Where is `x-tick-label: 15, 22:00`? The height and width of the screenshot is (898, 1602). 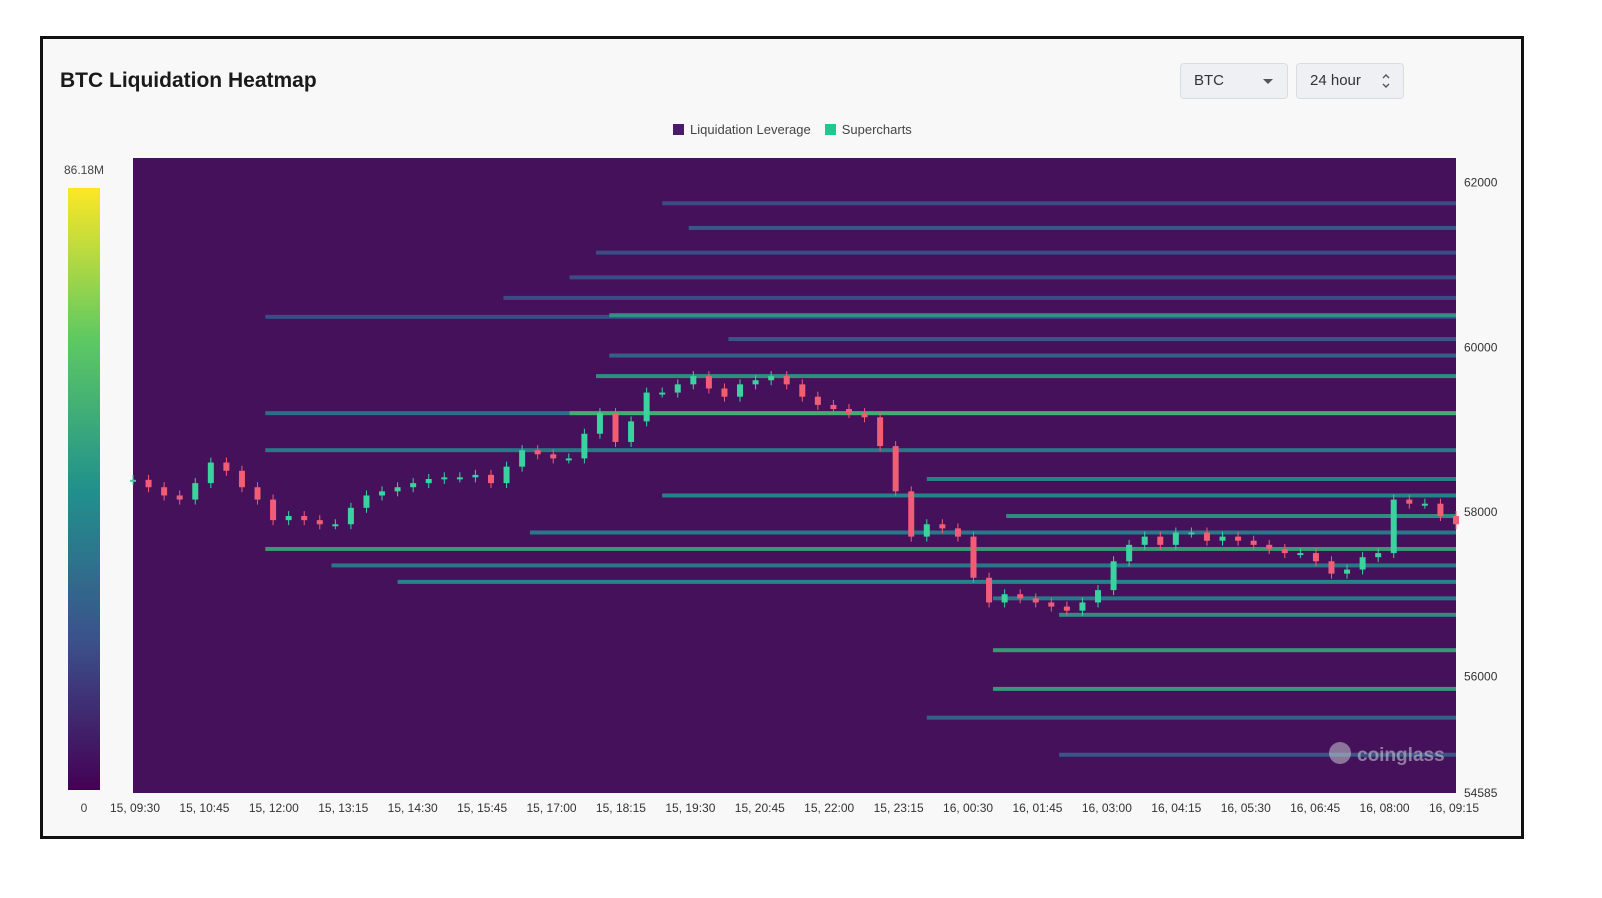
x-tick-label: 15, 22:00 is located at coordinates (829, 808).